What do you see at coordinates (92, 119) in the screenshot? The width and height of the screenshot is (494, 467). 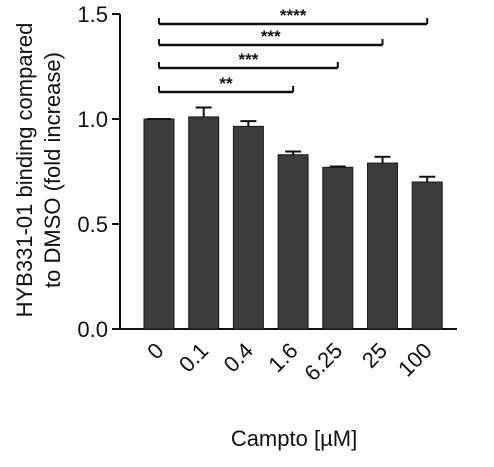 I see `y-tick-label: 1.0` at bounding box center [92, 119].